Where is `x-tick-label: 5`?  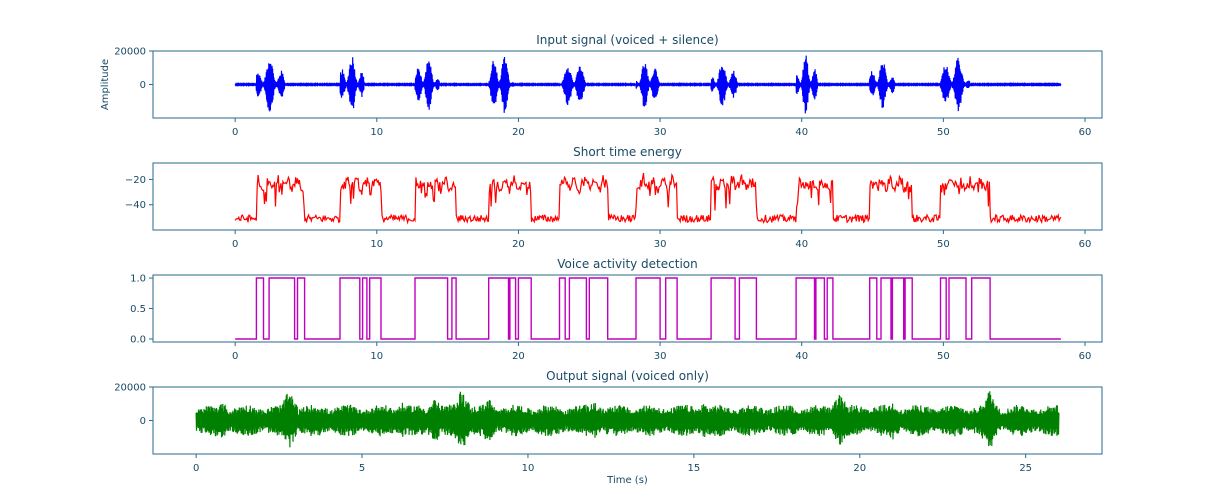 x-tick-label: 5 is located at coordinates (362, 468).